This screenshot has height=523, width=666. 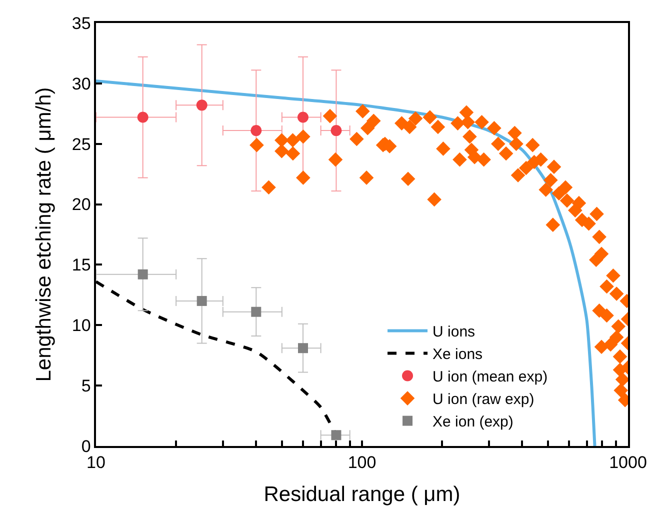 I want to click on y-tick-label: 30, so click(x=81, y=84).